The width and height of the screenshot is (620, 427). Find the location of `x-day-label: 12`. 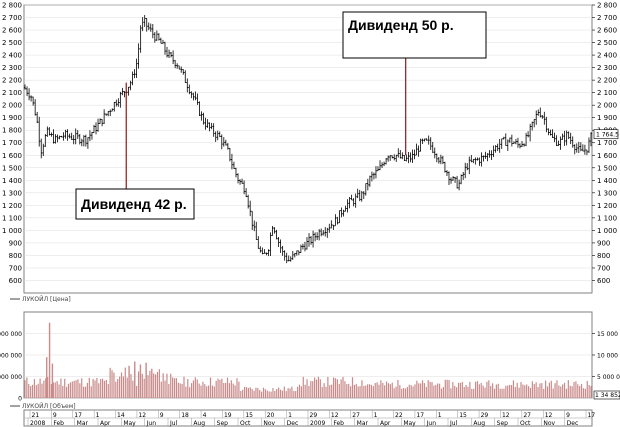

x-day-label: 12 is located at coordinates (335, 415).